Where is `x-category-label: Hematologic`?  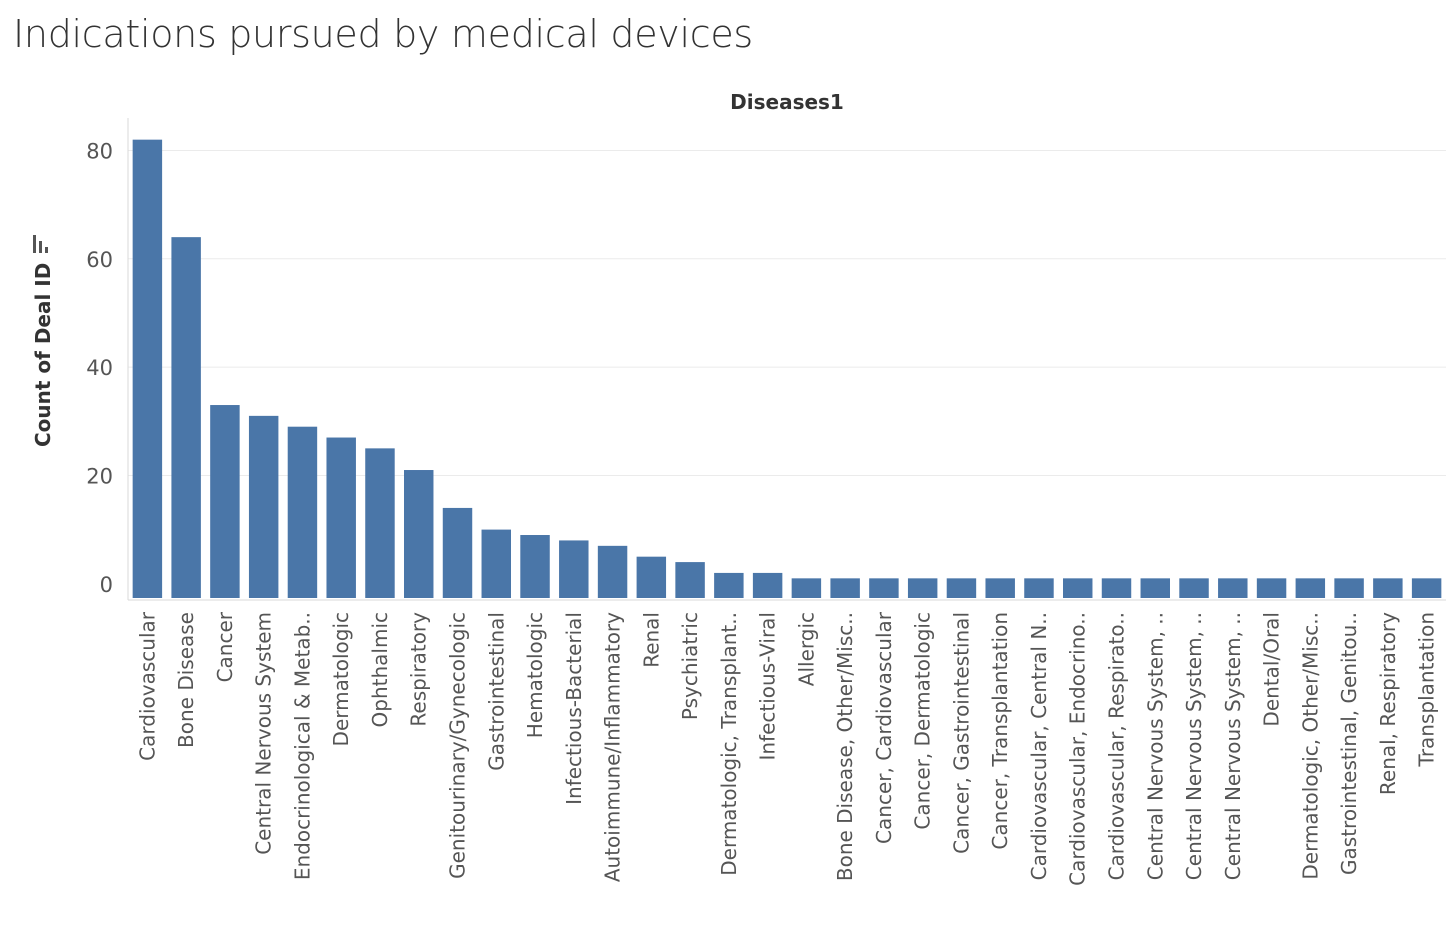 x-category-label: Hematologic is located at coordinates (535, 675).